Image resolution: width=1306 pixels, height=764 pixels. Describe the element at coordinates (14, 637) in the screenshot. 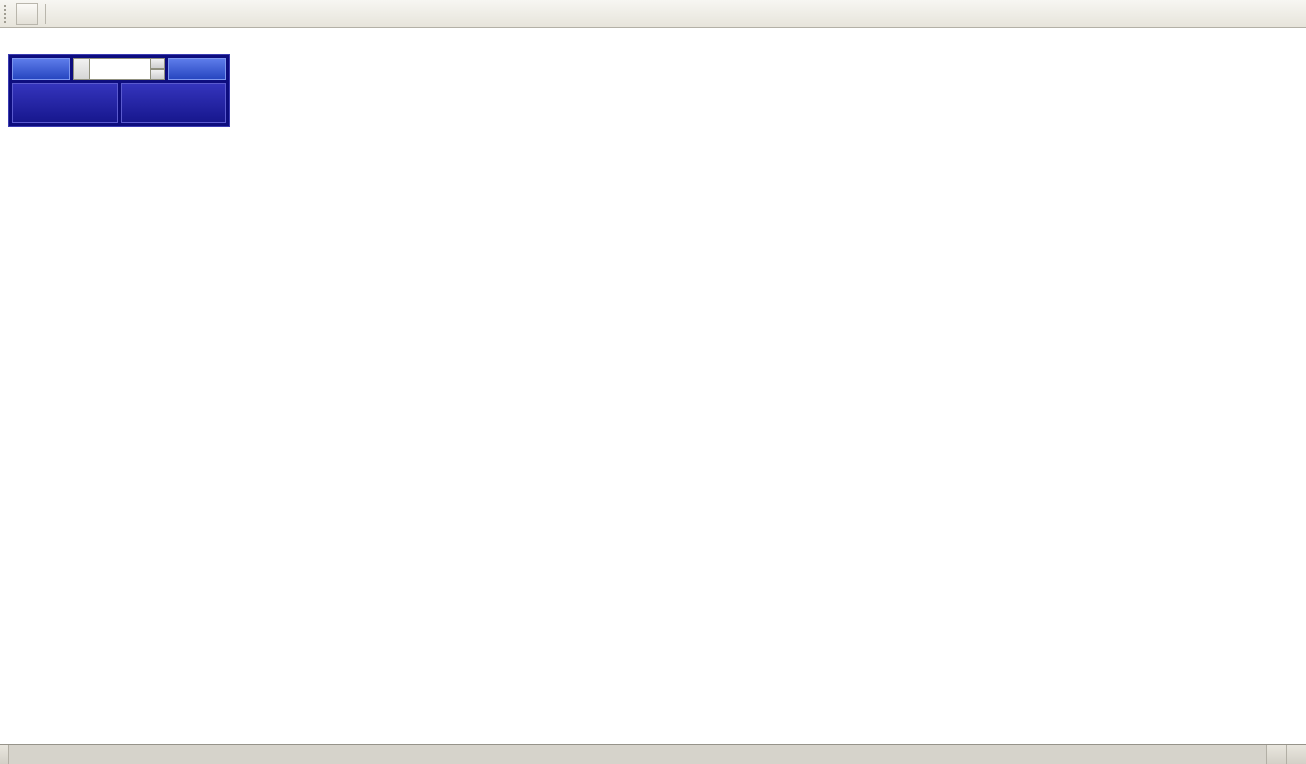

I see `macd-indicator-label` at that location.